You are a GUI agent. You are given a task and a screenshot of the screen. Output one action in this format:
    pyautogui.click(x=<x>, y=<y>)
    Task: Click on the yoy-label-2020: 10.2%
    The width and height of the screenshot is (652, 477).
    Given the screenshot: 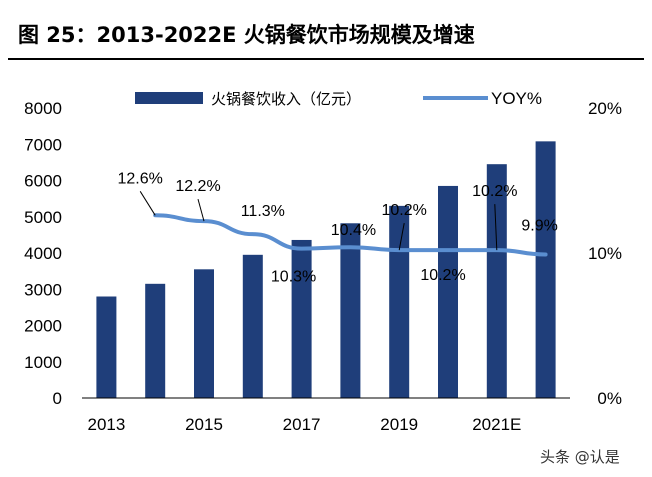 What is the action you would take?
    pyautogui.click(x=442, y=275)
    